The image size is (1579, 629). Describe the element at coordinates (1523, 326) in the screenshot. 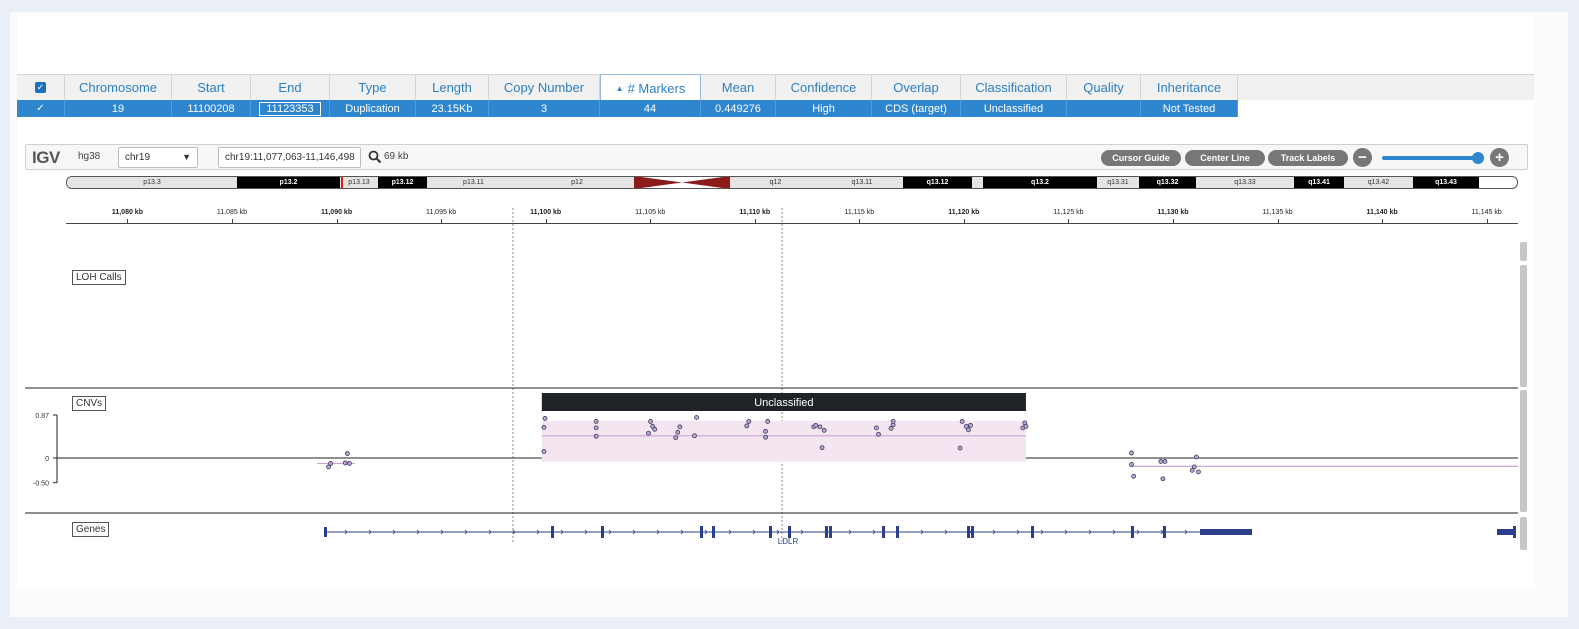

I see `loh-track-scrollbar-thumb` at that location.